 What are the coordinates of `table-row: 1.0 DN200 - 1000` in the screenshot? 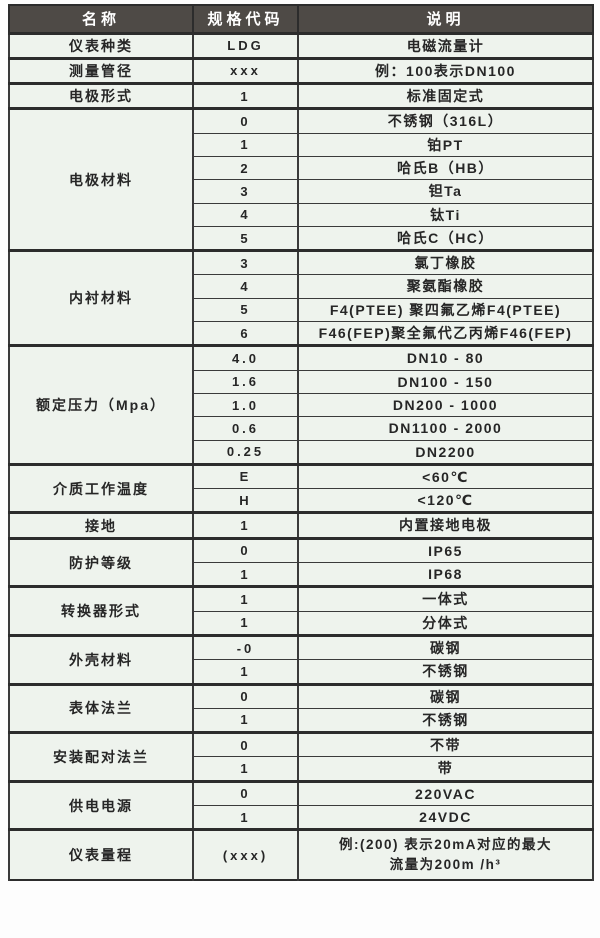 It's located at (301, 405).